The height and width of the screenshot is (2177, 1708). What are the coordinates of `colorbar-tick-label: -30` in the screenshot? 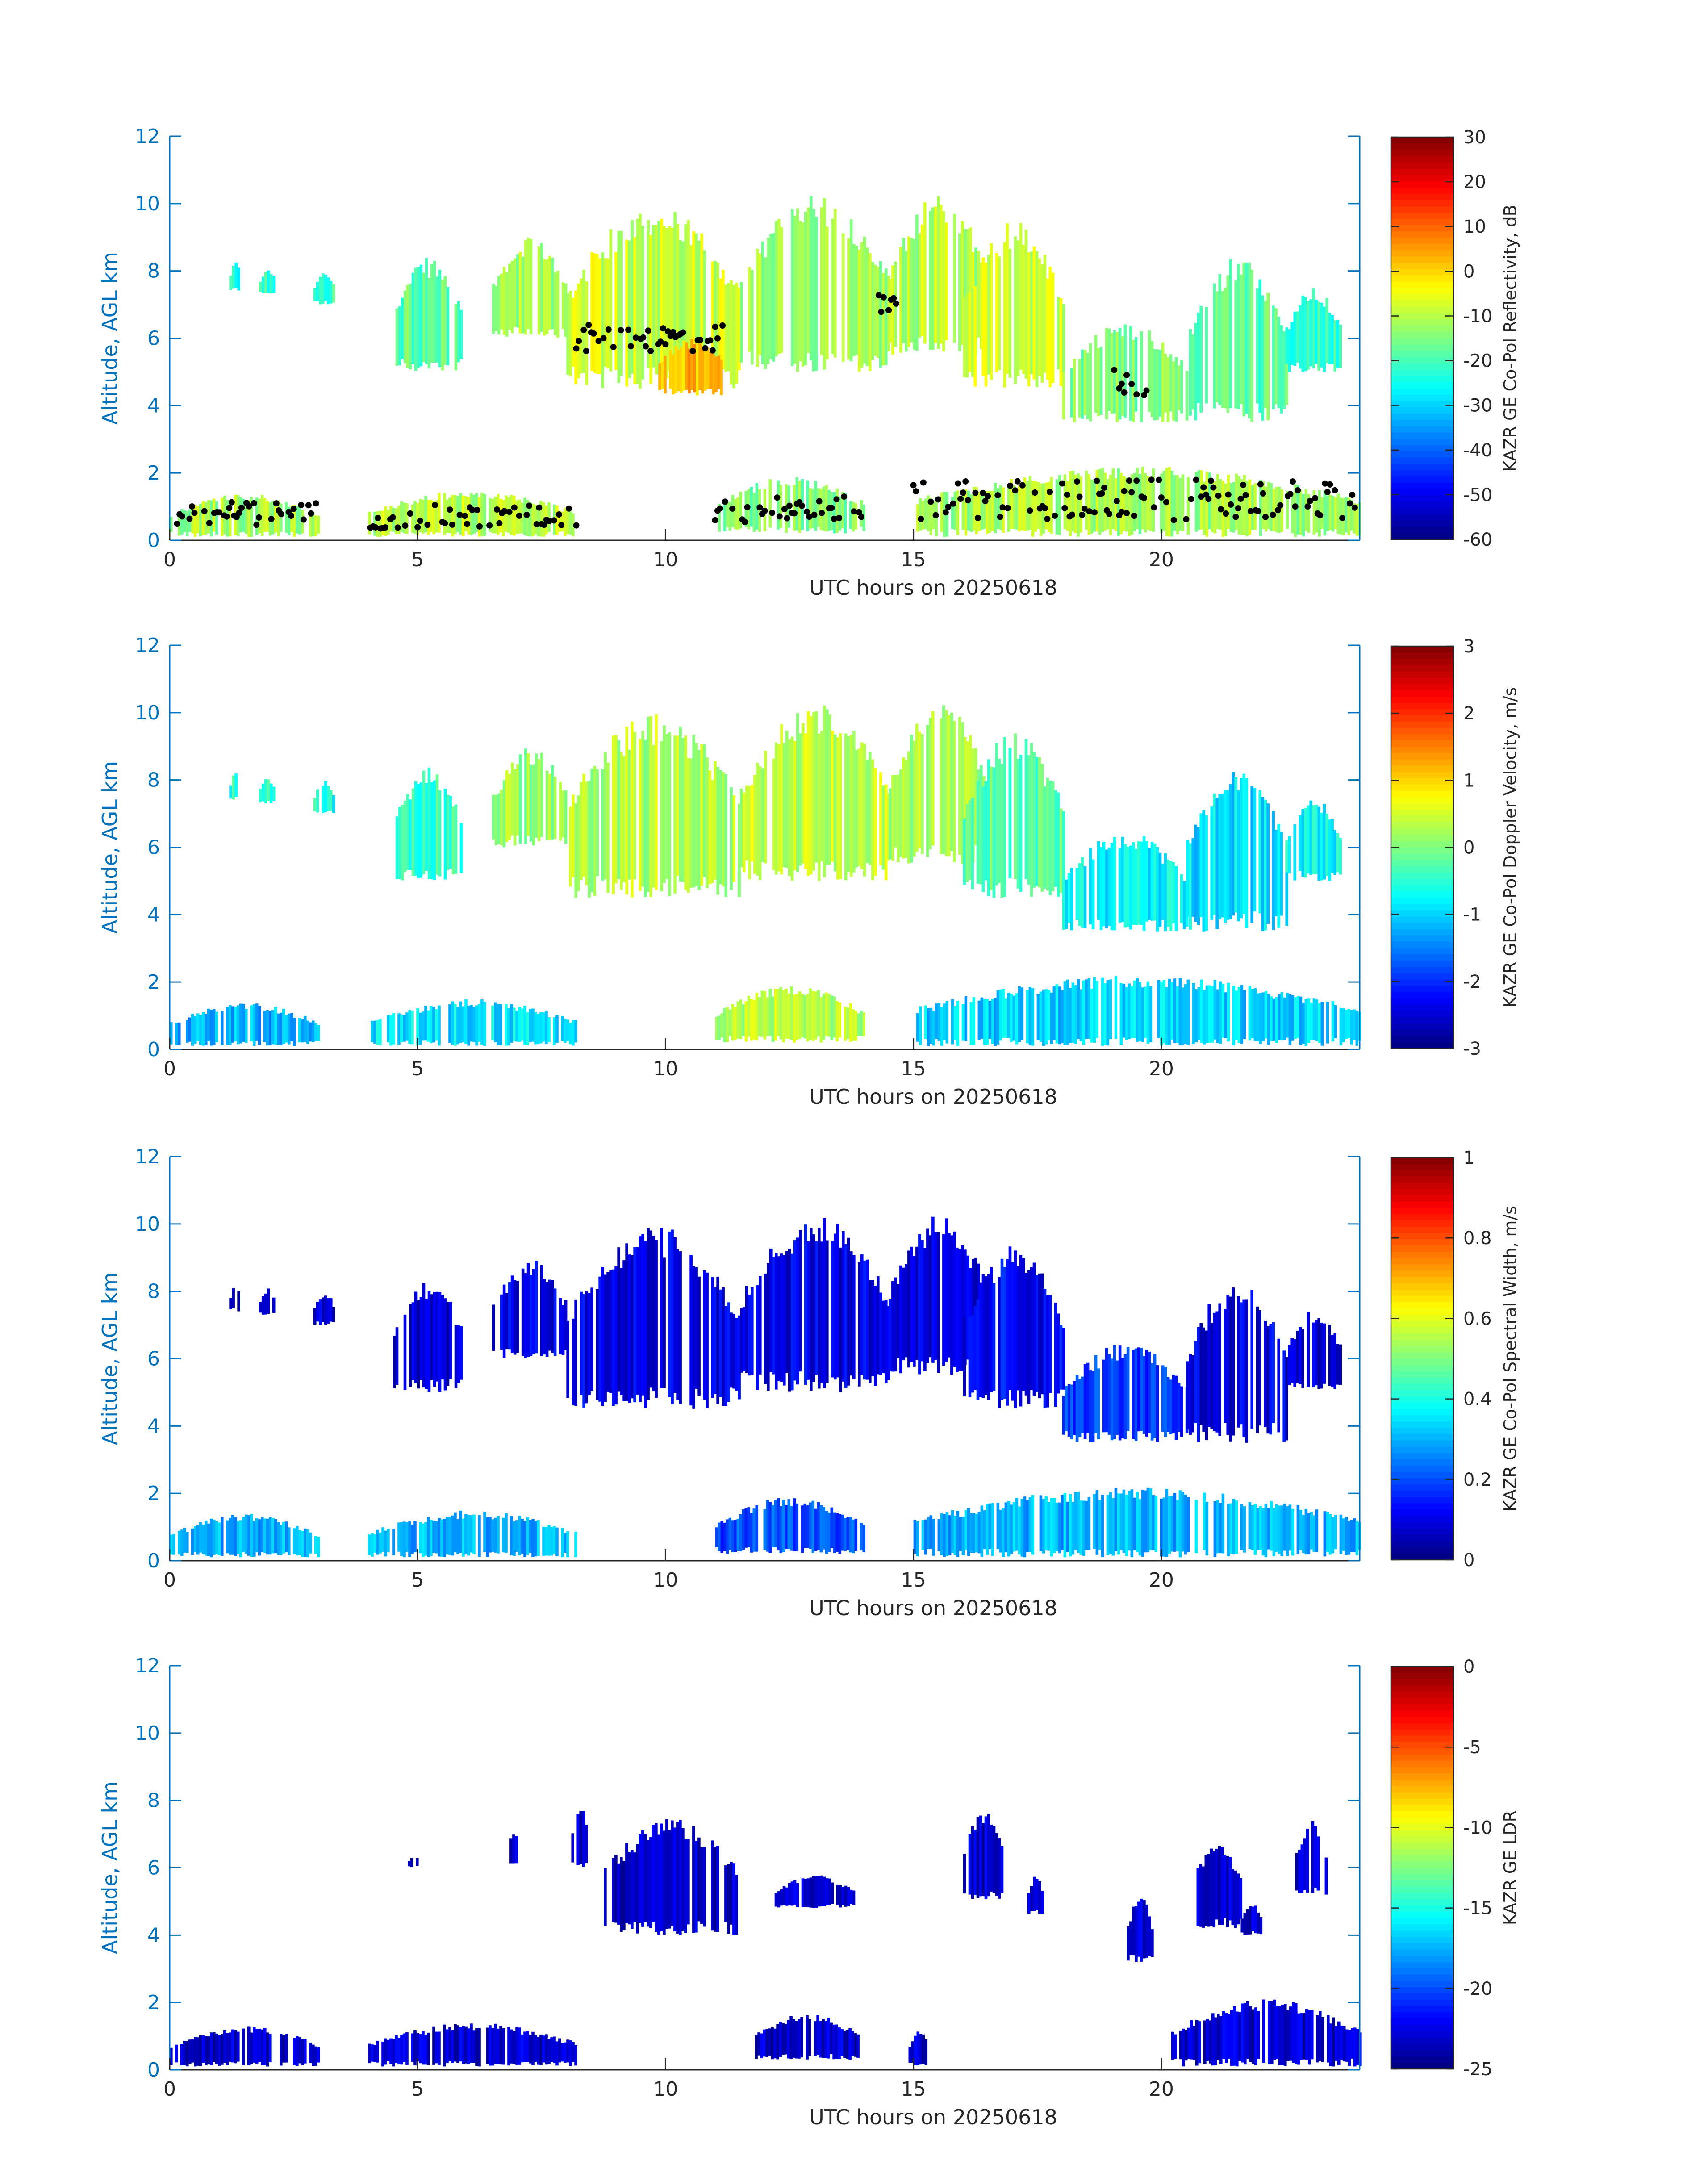 It's located at (1477, 406).